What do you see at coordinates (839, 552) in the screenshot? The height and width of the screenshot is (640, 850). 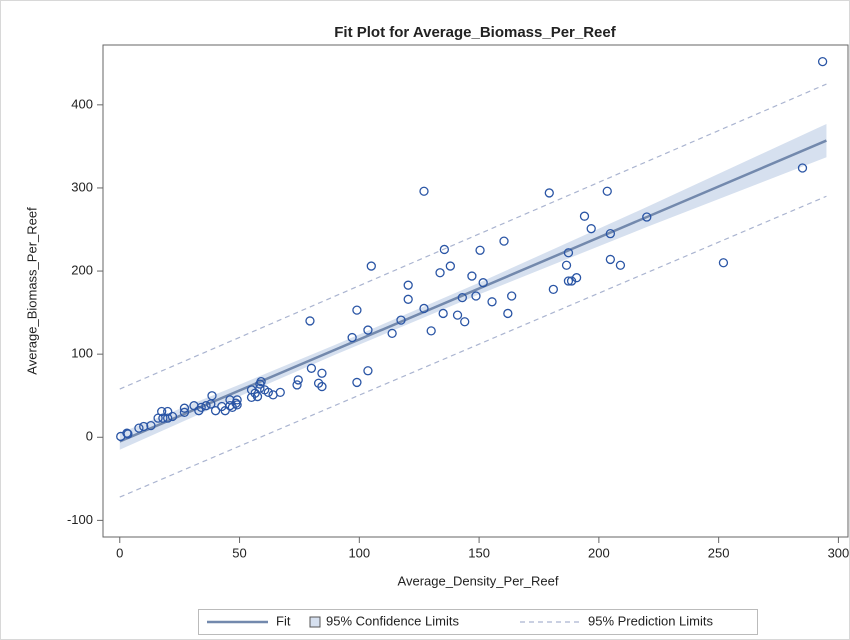 I see `x-tick-label: 300` at bounding box center [839, 552].